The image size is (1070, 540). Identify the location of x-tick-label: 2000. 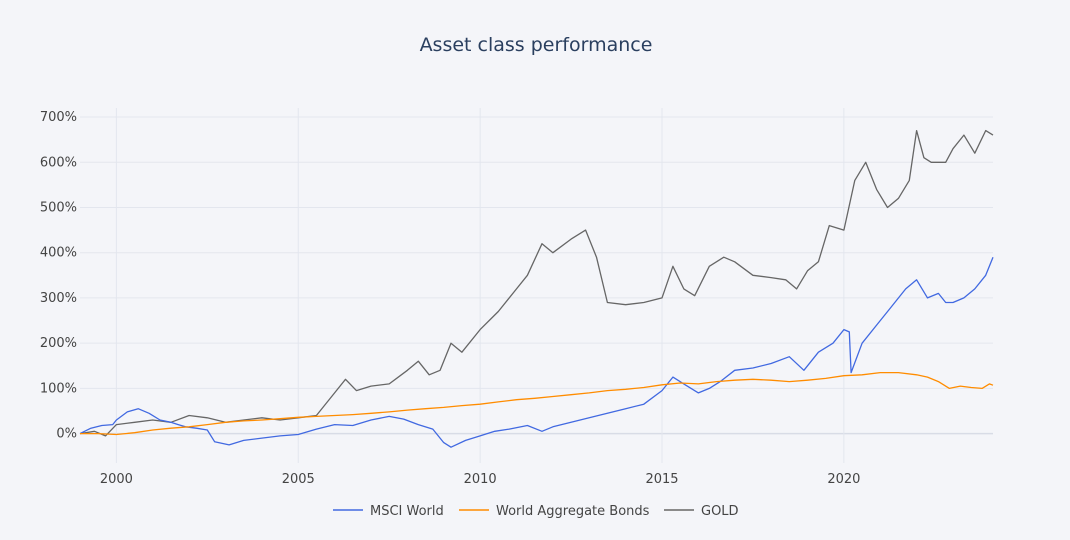
(116, 479).